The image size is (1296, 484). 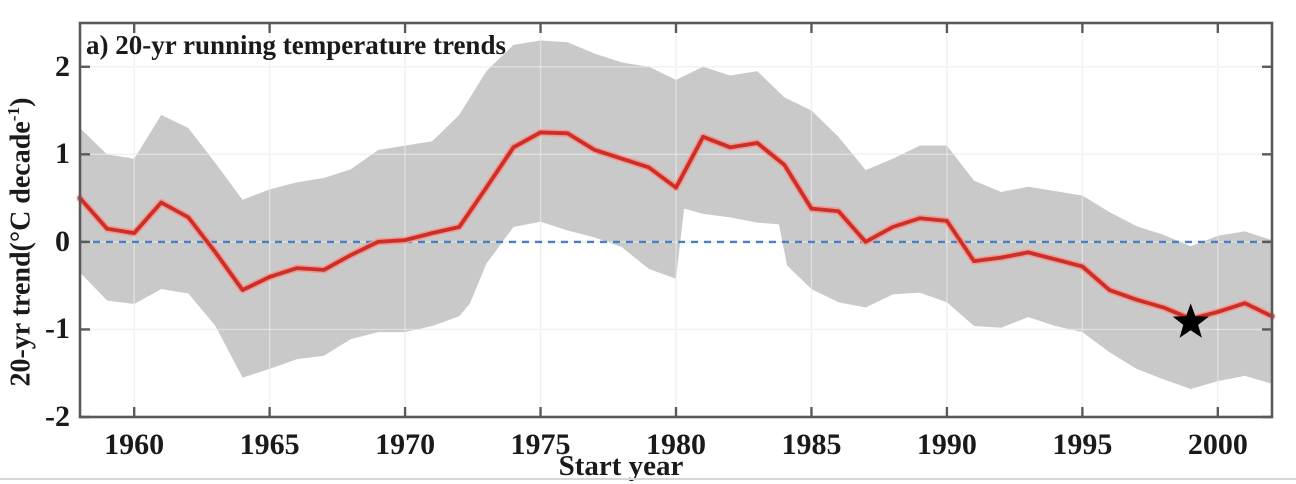 What do you see at coordinates (62, 66) in the screenshot?
I see `y-tick-label: 2` at bounding box center [62, 66].